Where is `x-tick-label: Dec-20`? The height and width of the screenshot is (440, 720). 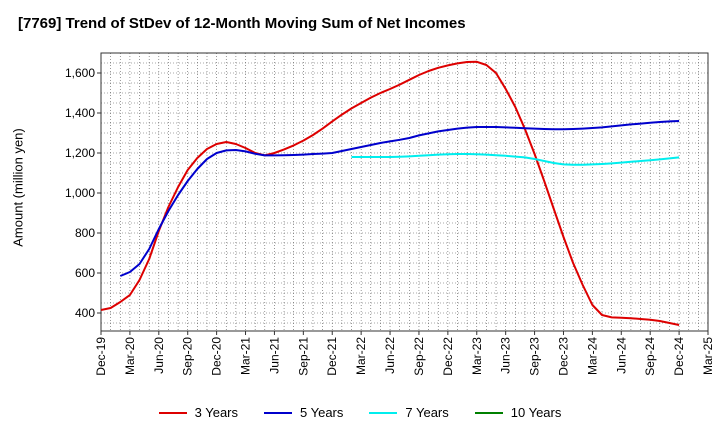
x-tick-label: Dec-20 is located at coordinates (217, 356).